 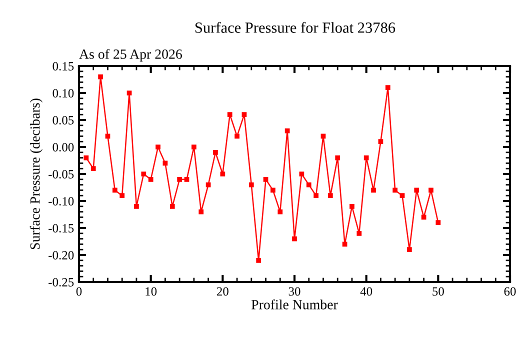 I want to click on x-tick-label: 60, so click(x=510, y=291).